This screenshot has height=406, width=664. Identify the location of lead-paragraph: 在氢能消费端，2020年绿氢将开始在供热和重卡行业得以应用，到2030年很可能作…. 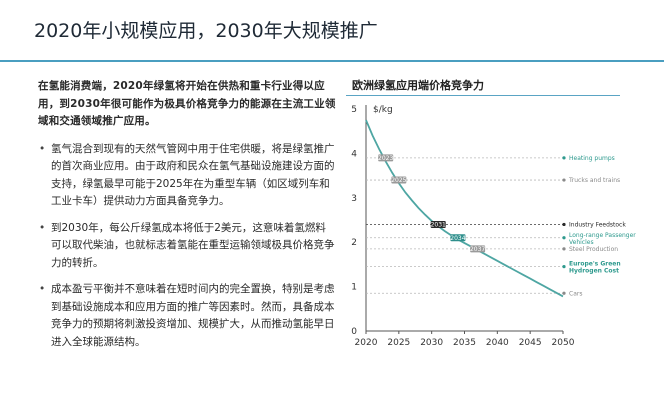
(187, 103).